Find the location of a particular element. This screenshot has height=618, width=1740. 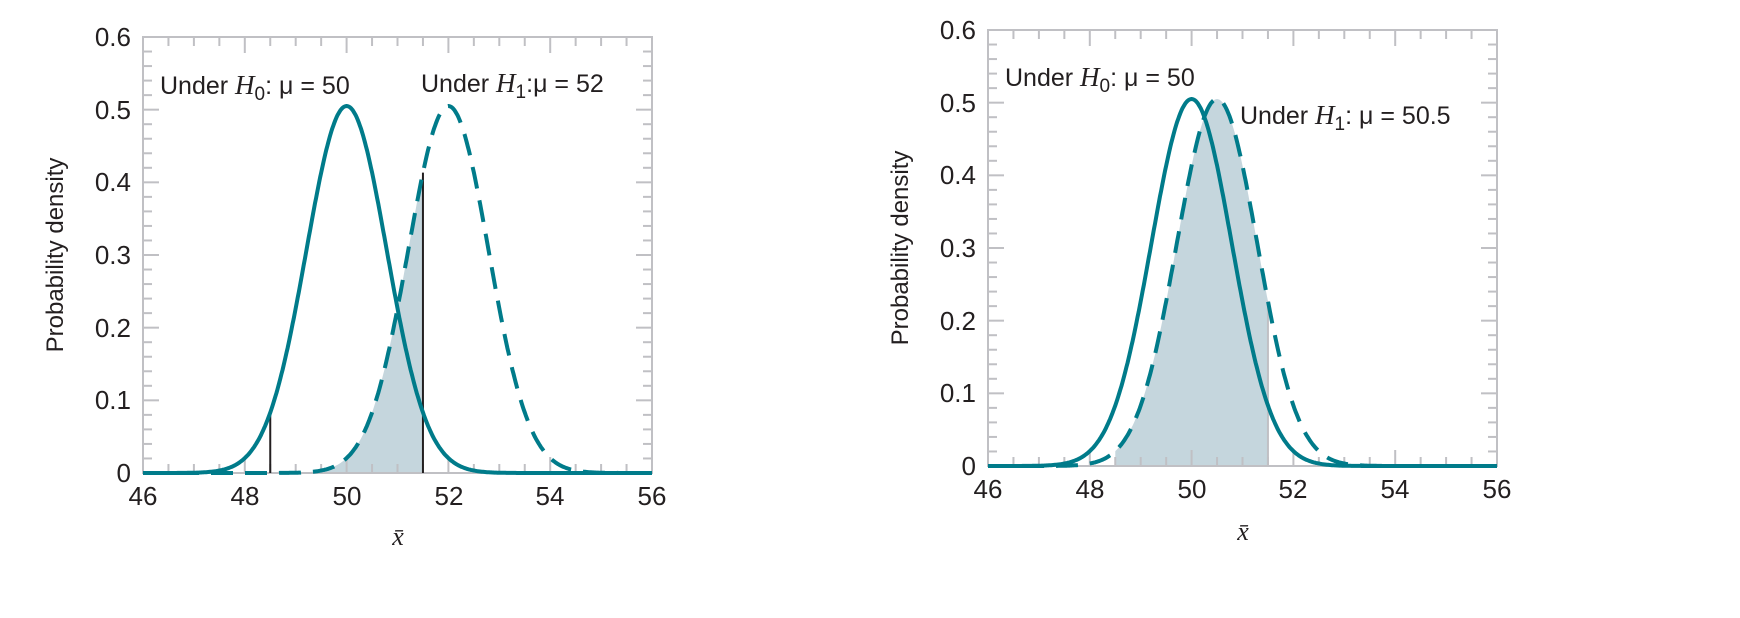

h1-annotation: Under H1:μ = 52 is located at coordinates (512, 85).